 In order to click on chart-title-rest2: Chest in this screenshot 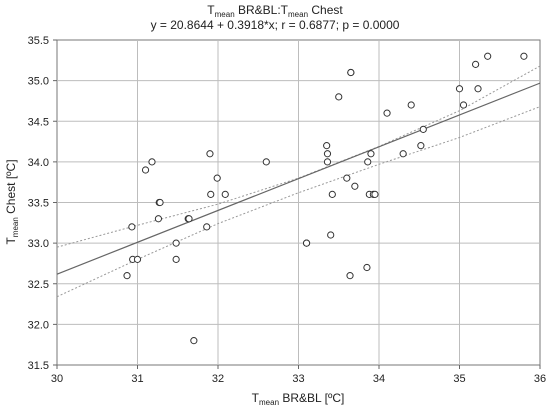, I will do `click(325, 10)`.